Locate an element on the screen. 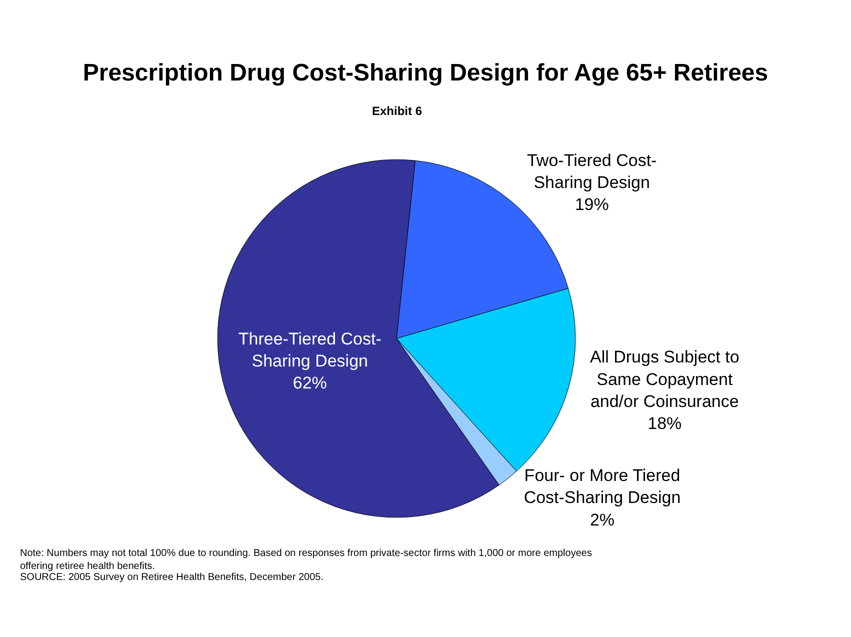 The image size is (851, 637). chart-subtitle: Exhibit 6 is located at coordinates (397, 111).